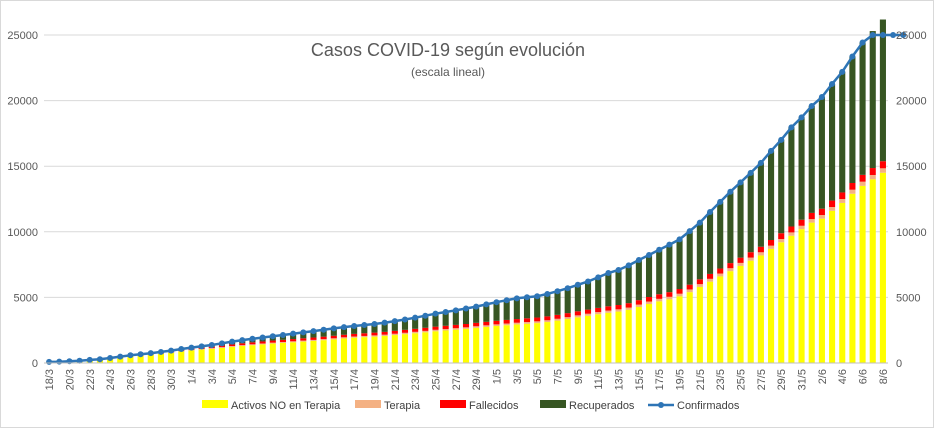 The image size is (934, 428). Describe the element at coordinates (899, 364) in the screenshot. I see `y-tick-label-right: 0` at that location.